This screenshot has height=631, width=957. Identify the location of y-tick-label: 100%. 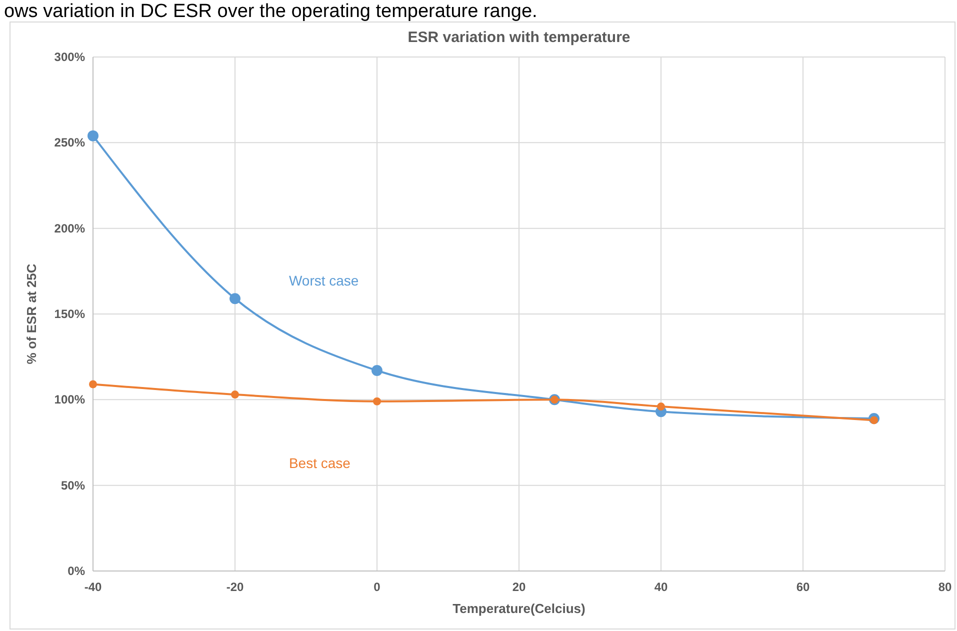
(70, 399).